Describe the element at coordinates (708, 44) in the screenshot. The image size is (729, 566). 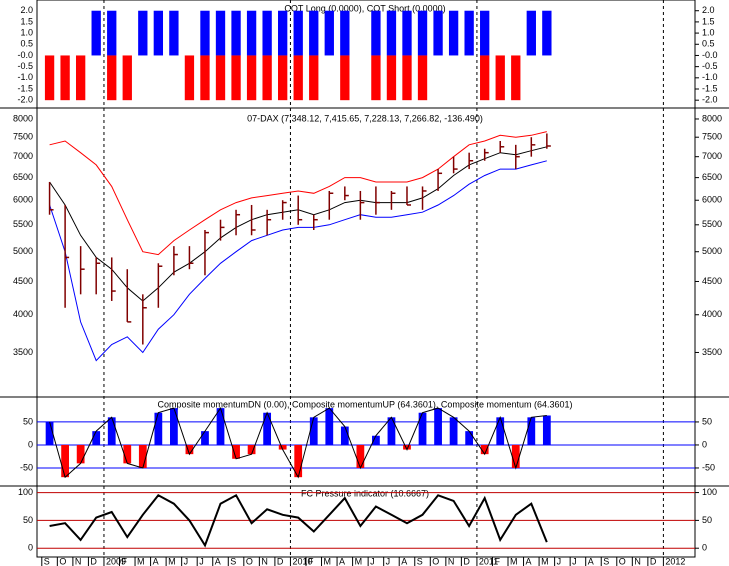
I see `y-tick-label-right: 0.5` at that location.